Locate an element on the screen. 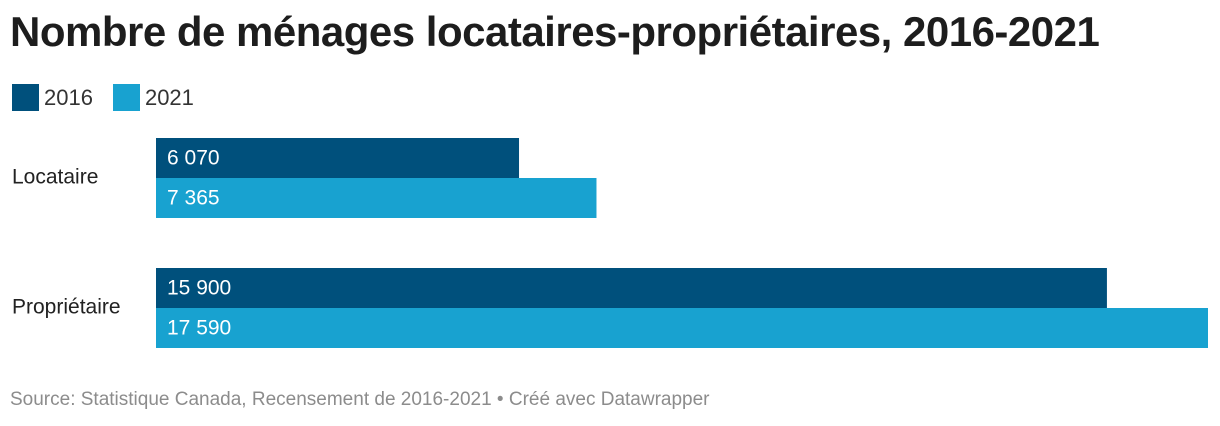 The height and width of the screenshot is (426, 1220). category-label-proprietaire: Propriétaire is located at coordinates (66, 307).